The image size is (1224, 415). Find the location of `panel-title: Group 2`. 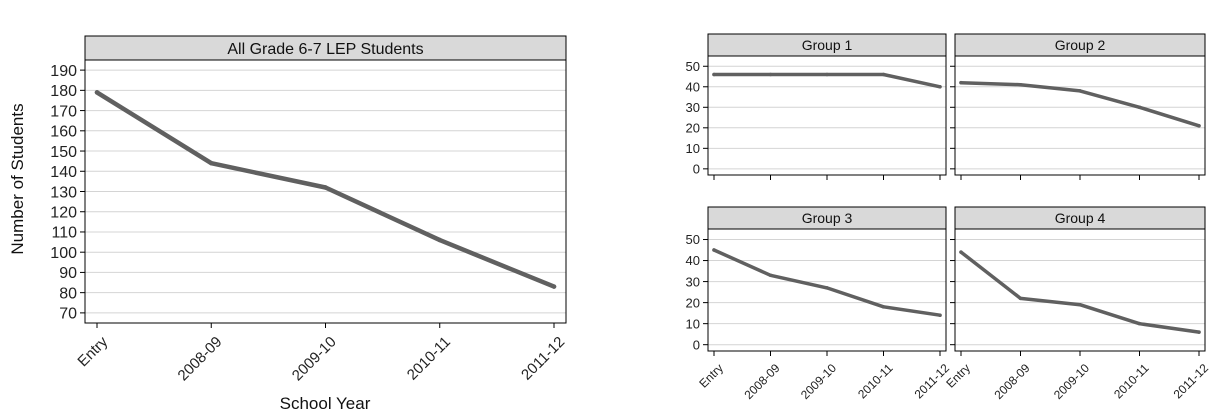

panel-title: Group 2 is located at coordinates (1080, 45).